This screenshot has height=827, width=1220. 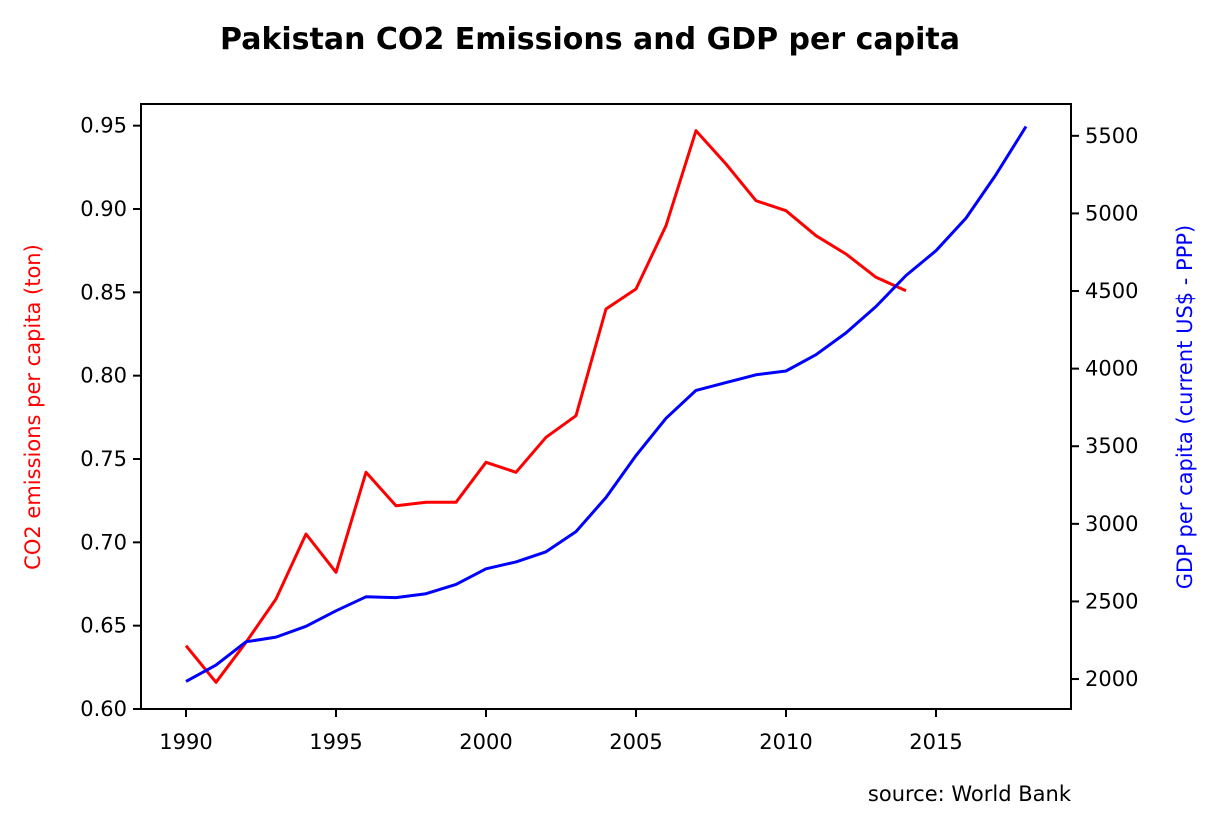 What do you see at coordinates (103, 542) in the screenshot?
I see `y-left-tick-label: 0.70` at bounding box center [103, 542].